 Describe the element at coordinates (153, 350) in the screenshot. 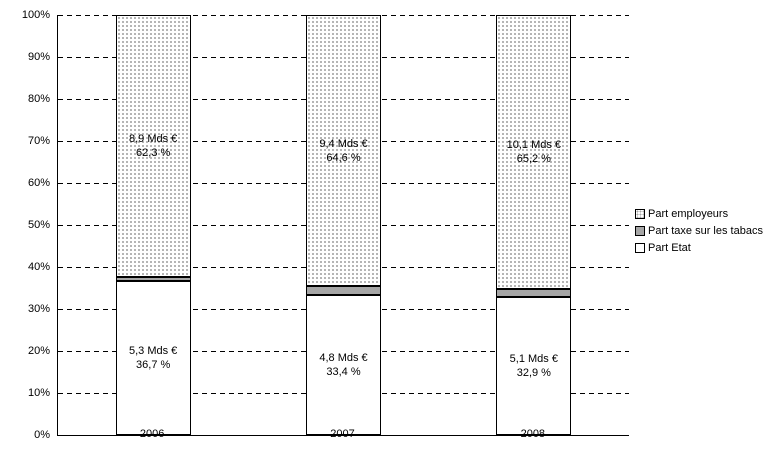

I see `data-label-amount-2006-part-etat: 5,3 Mds €` at that location.